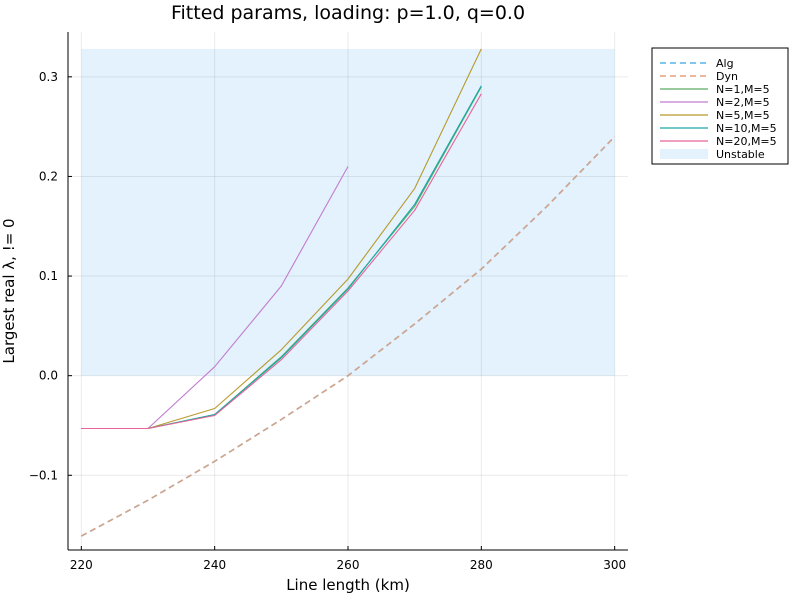 The image size is (800, 600). Describe the element at coordinates (743, 89) in the screenshot. I see `legend-label: N=1,M=5` at that location.